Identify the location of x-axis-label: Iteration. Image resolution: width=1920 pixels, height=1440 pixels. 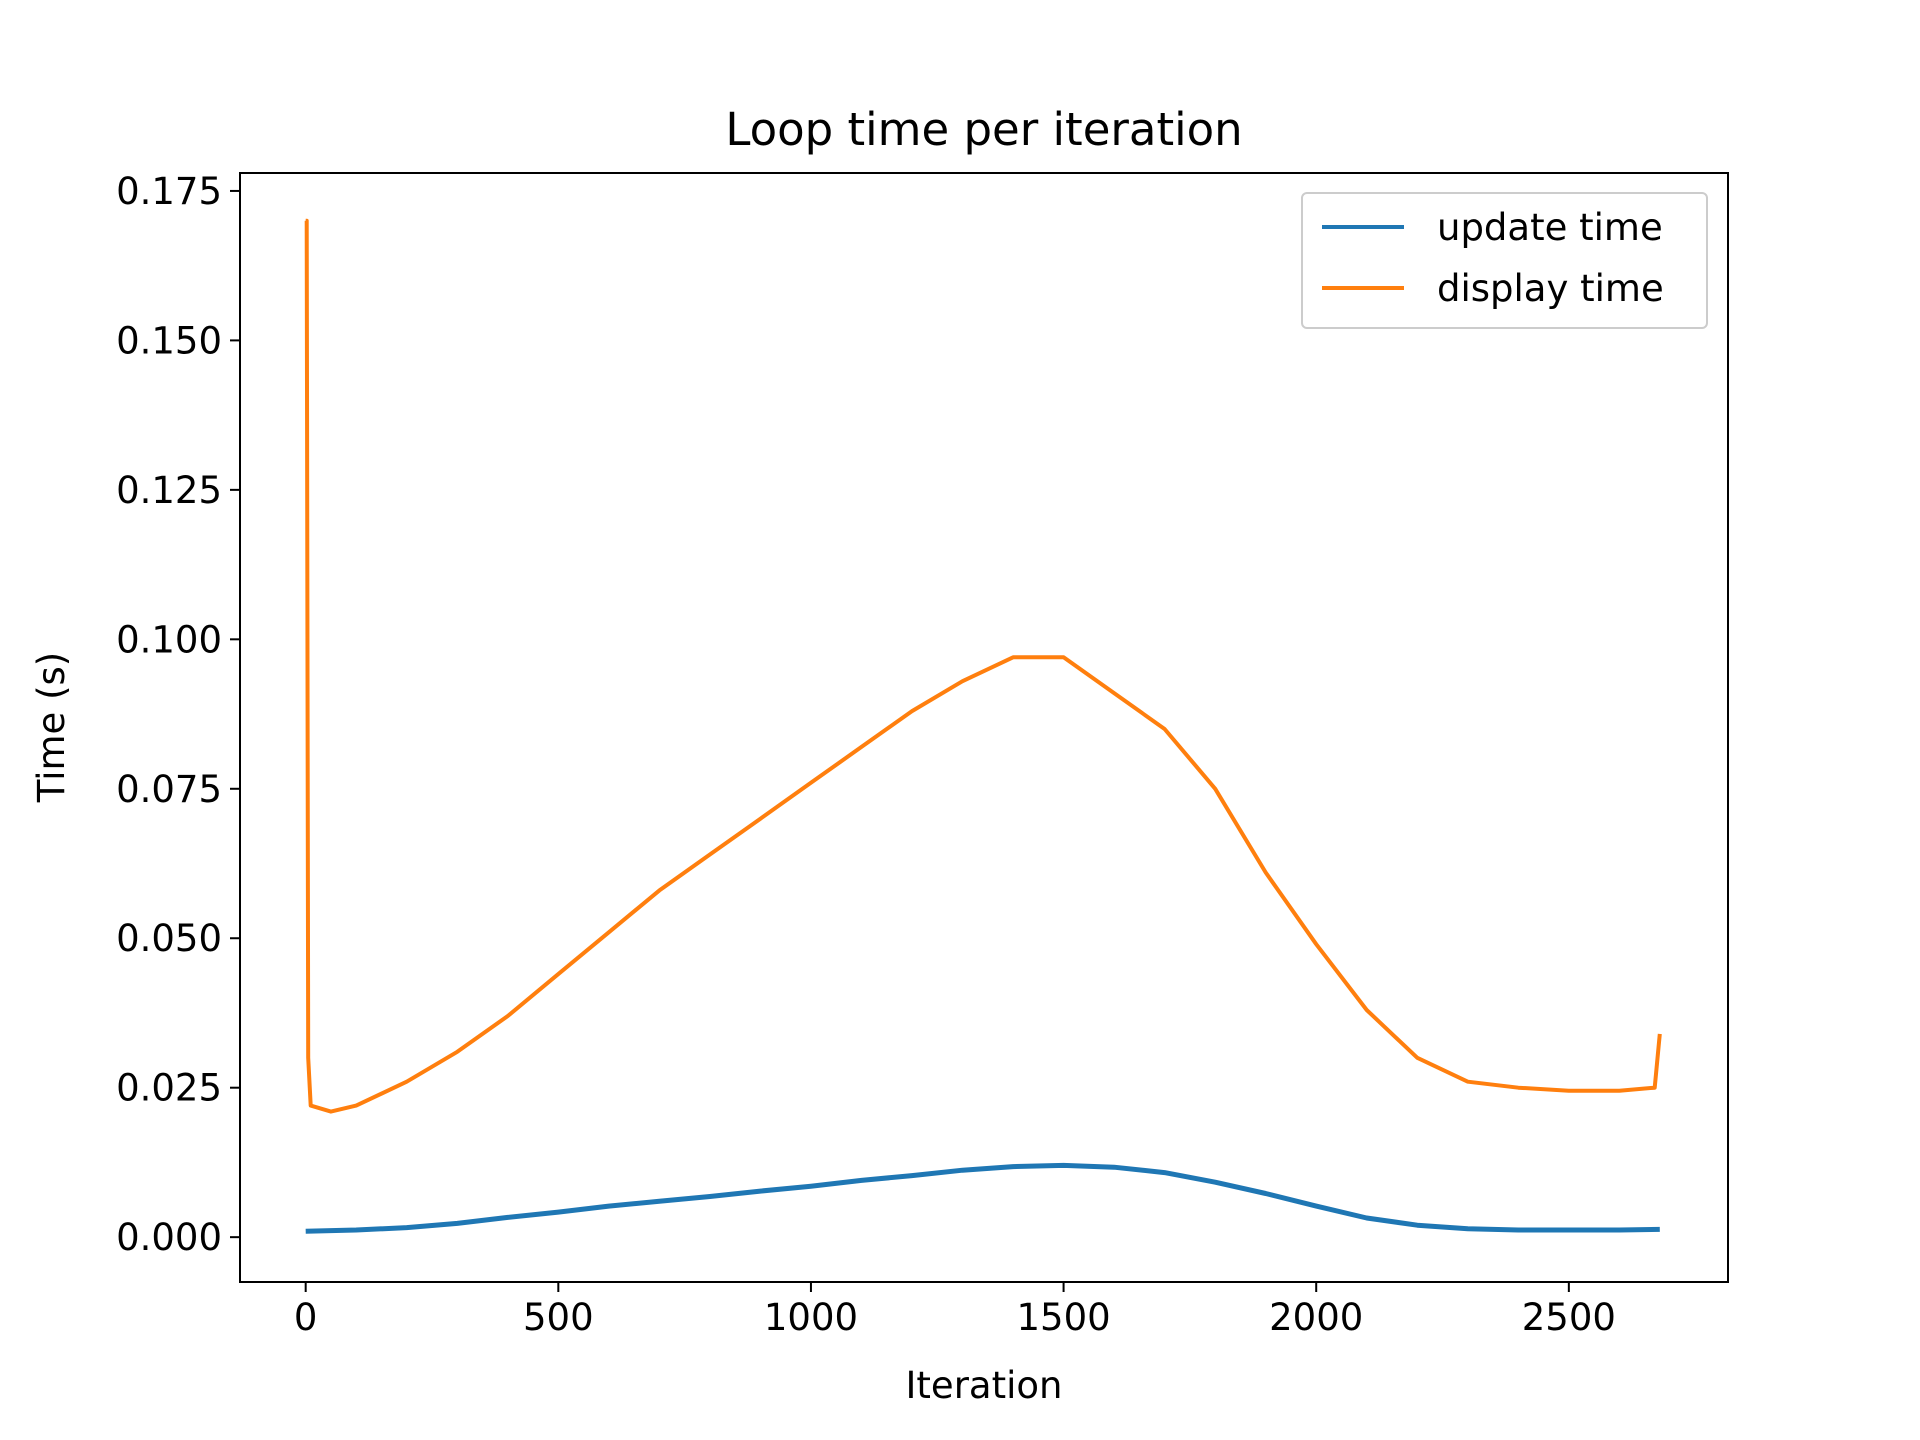
(984, 1385).